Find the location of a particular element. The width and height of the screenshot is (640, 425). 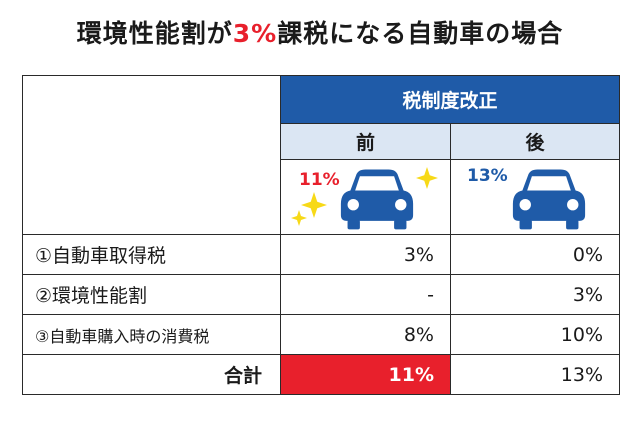

row-value-before: 8% is located at coordinates (365, 334).